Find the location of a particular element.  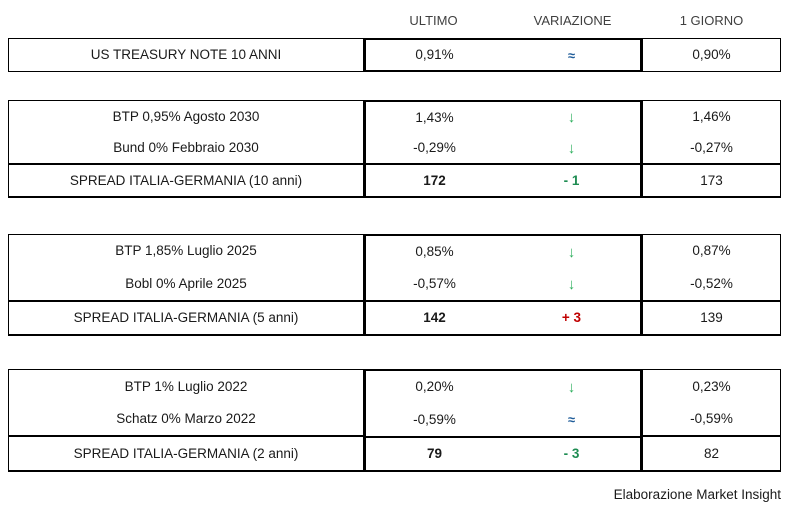

column-header-variazione: VARIAZIONE is located at coordinates (572, 20).